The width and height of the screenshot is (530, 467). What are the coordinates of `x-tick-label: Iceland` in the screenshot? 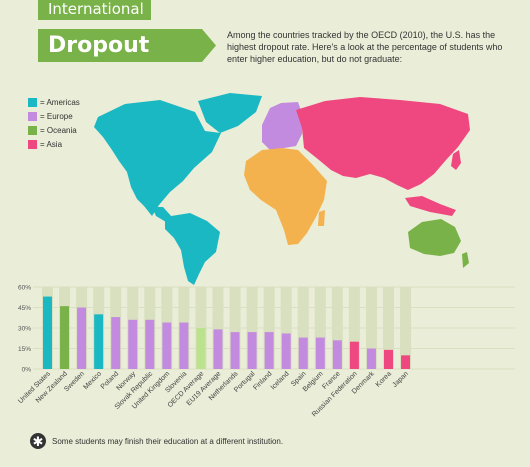 It's located at (280, 380).